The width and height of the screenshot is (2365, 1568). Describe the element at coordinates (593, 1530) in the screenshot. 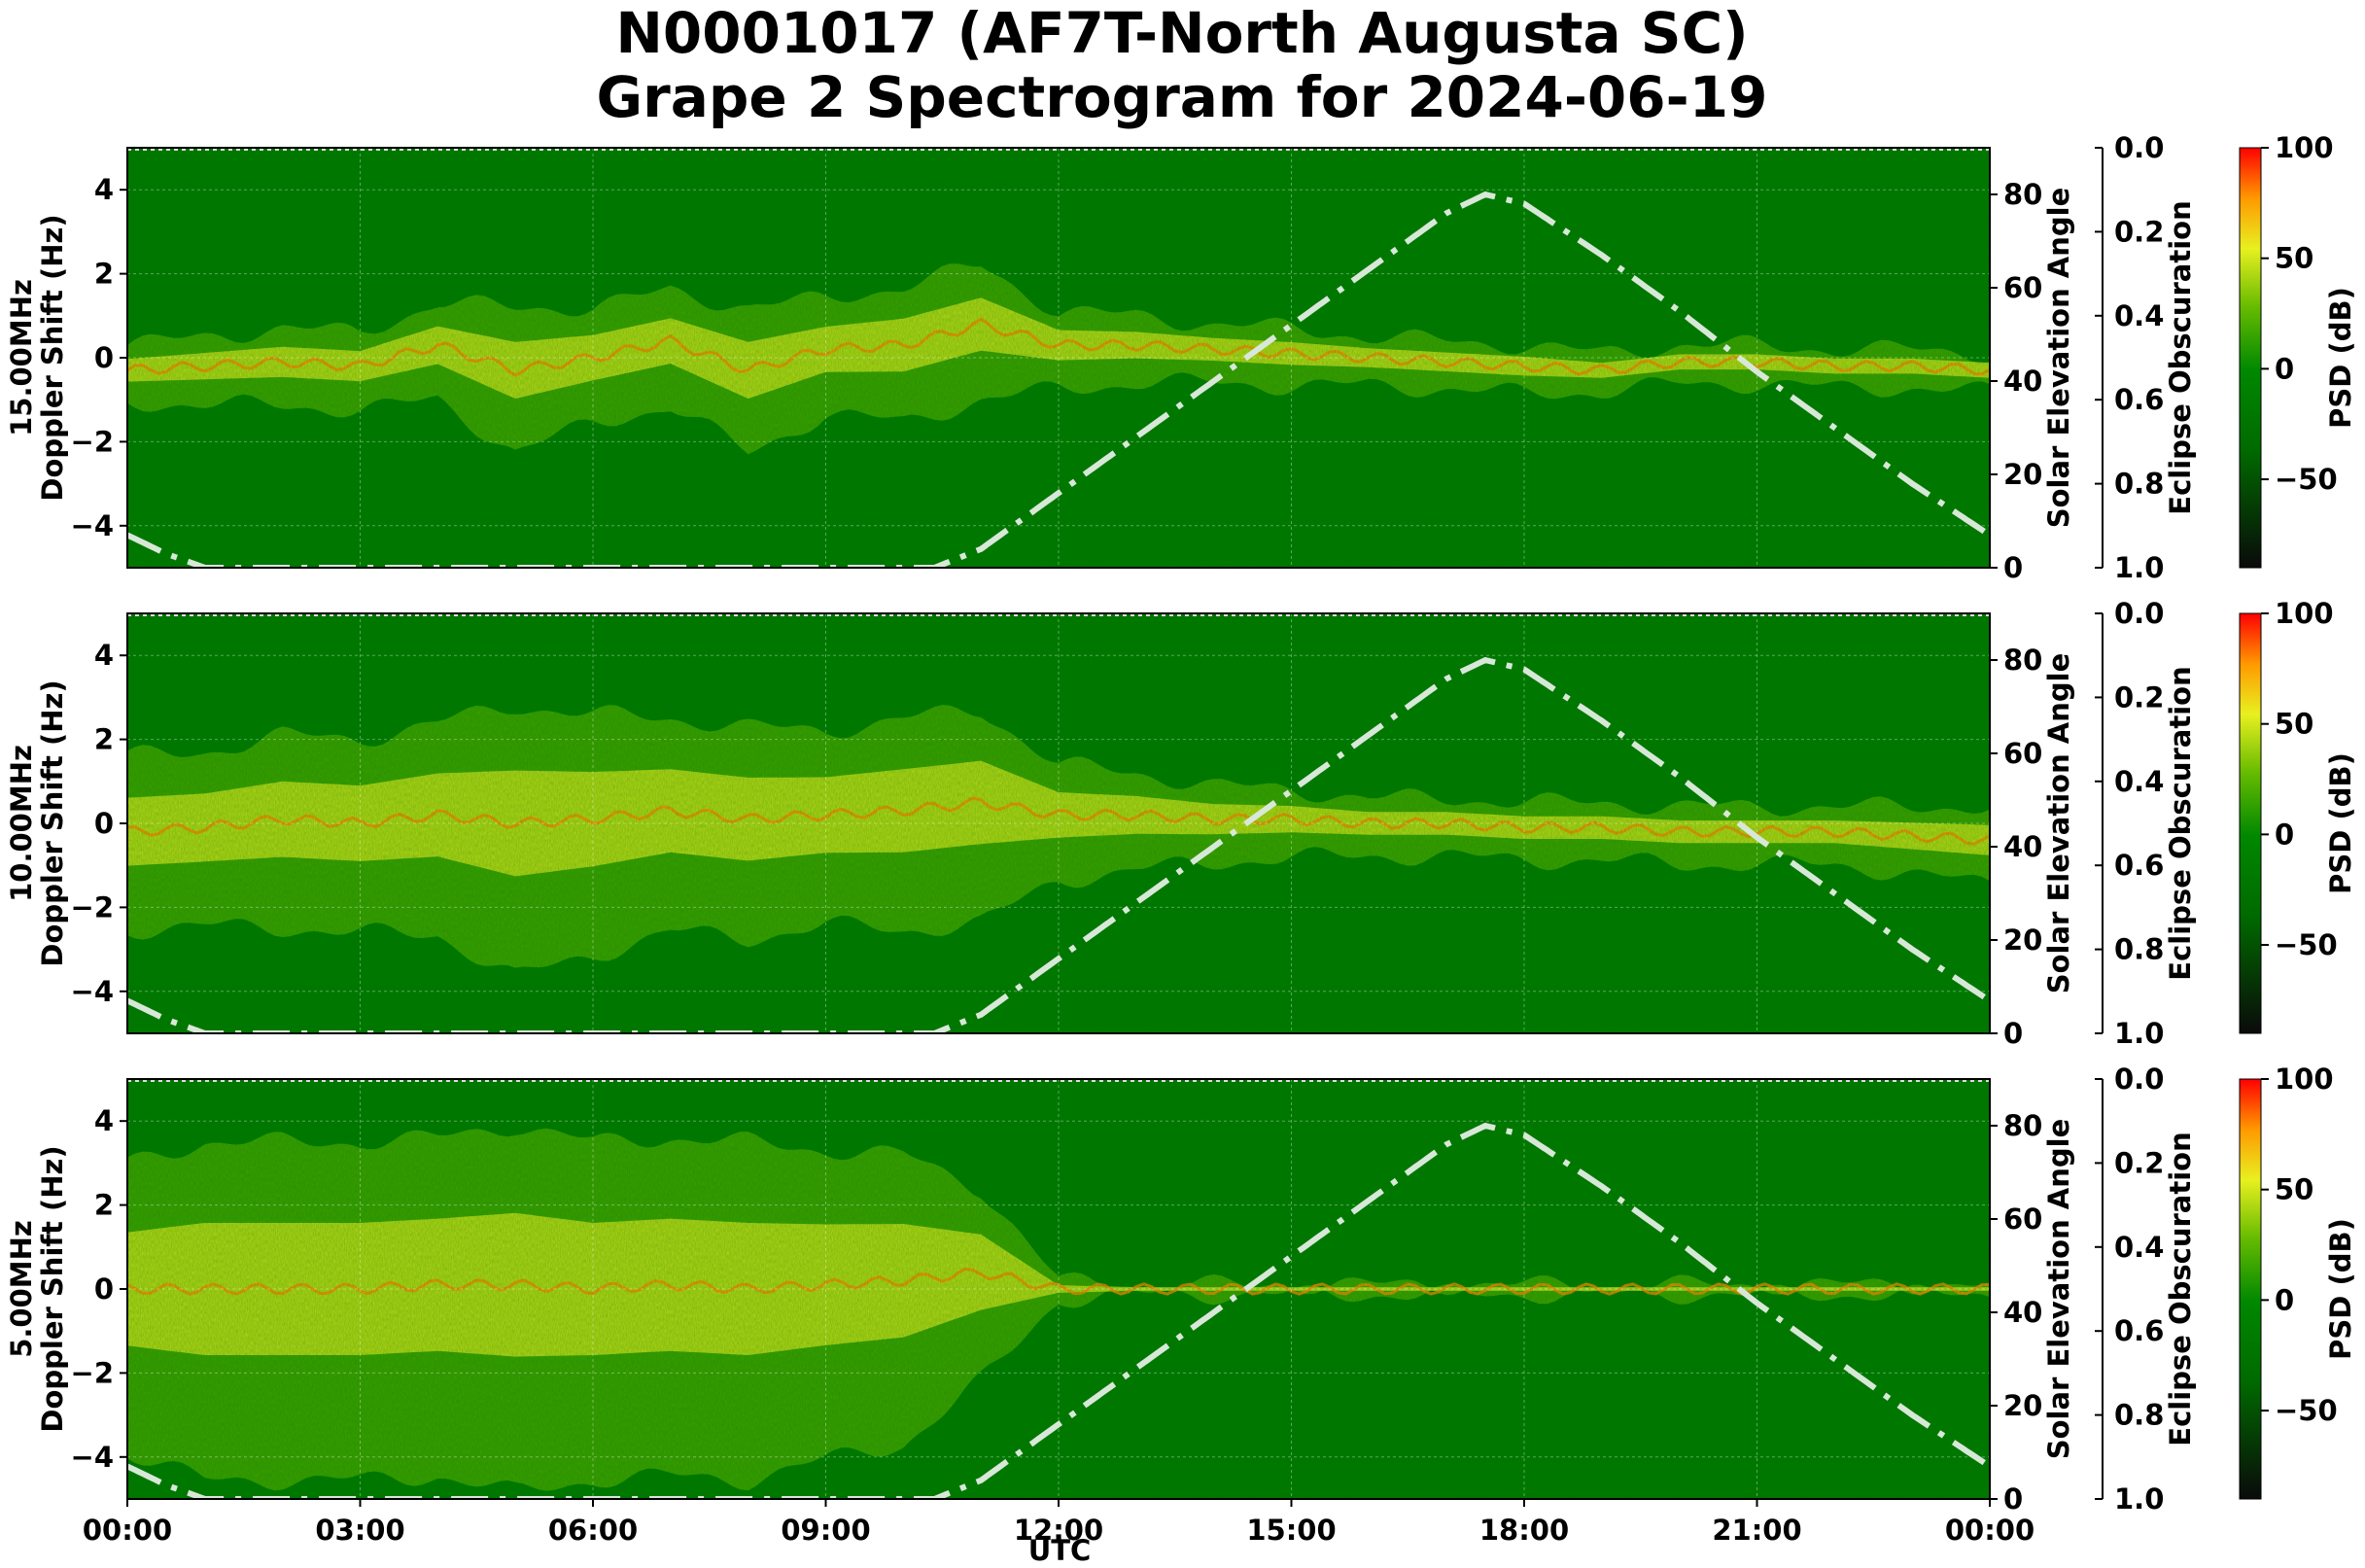

I see `x-tick-label: 06:00` at that location.